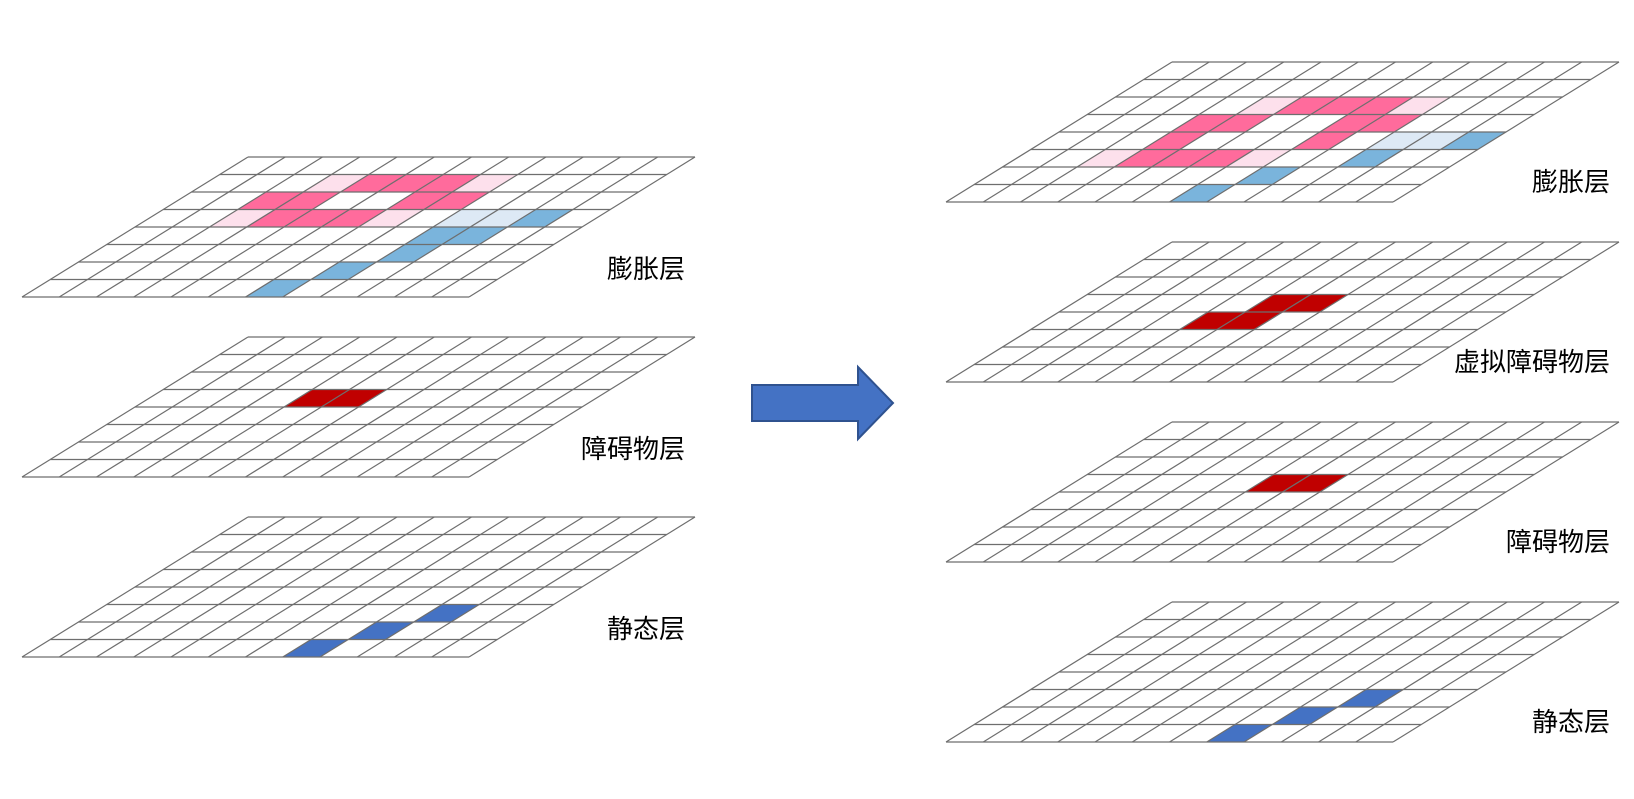 The image size is (1634, 799). I want to click on left-layer-2-filled-cells, so click(381, 630).